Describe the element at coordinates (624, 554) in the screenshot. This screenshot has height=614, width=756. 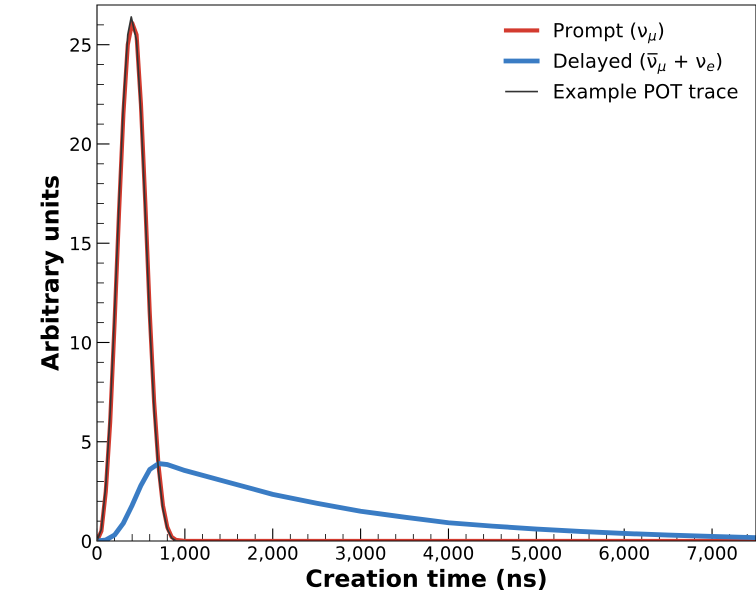
I see `x-tick-label: 6,000` at that location.